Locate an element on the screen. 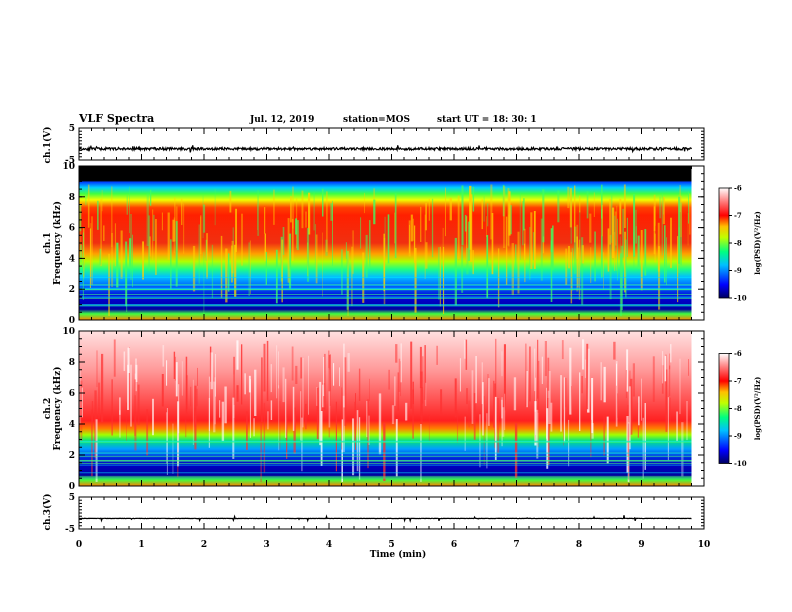 The height and width of the screenshot is (612, 792). ch1-spectrogram-ylabel: ch.1 is located at coordinates (48, 242).